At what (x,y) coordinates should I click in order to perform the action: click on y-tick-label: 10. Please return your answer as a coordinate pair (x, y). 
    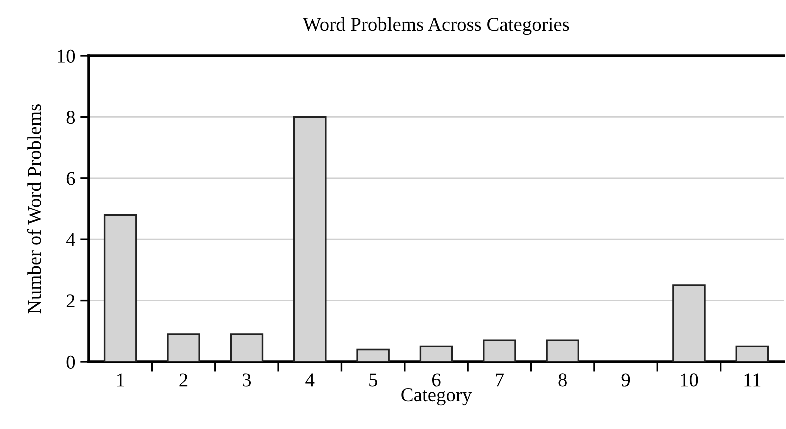
    Looking at the image, I should click on (67, 56).